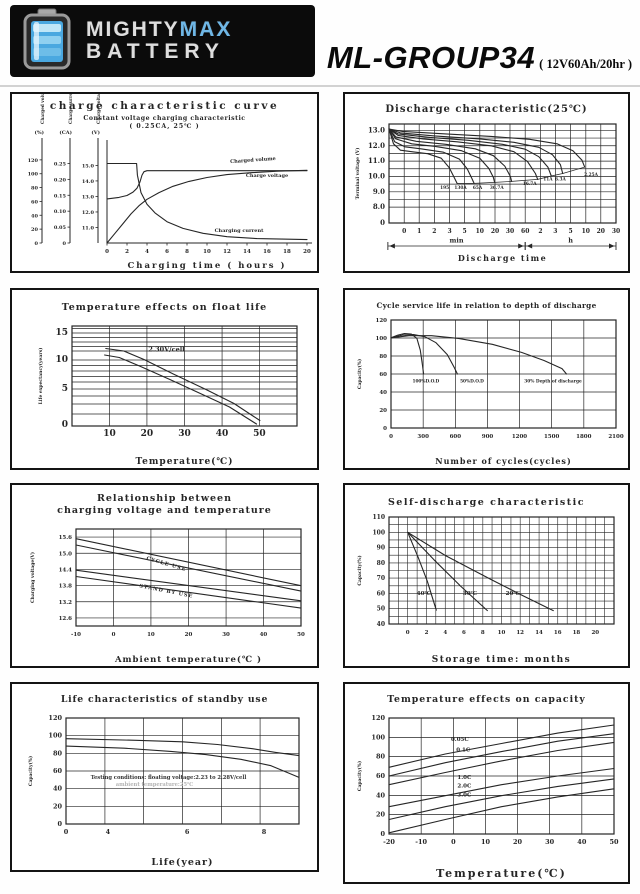  What do you see at coordinates (70, 109) in the screenshot?
I see `svg-text: Charge current` at bounding box center [70, 109].